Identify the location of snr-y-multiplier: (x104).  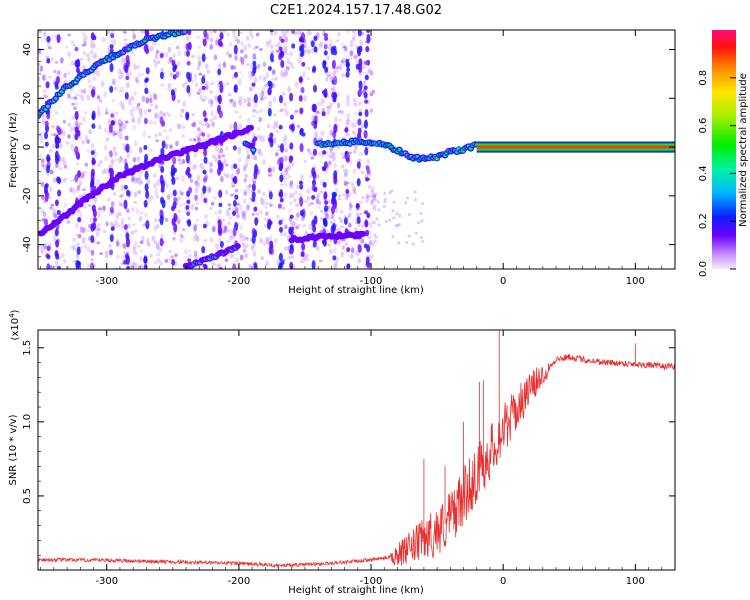
(14, 324).